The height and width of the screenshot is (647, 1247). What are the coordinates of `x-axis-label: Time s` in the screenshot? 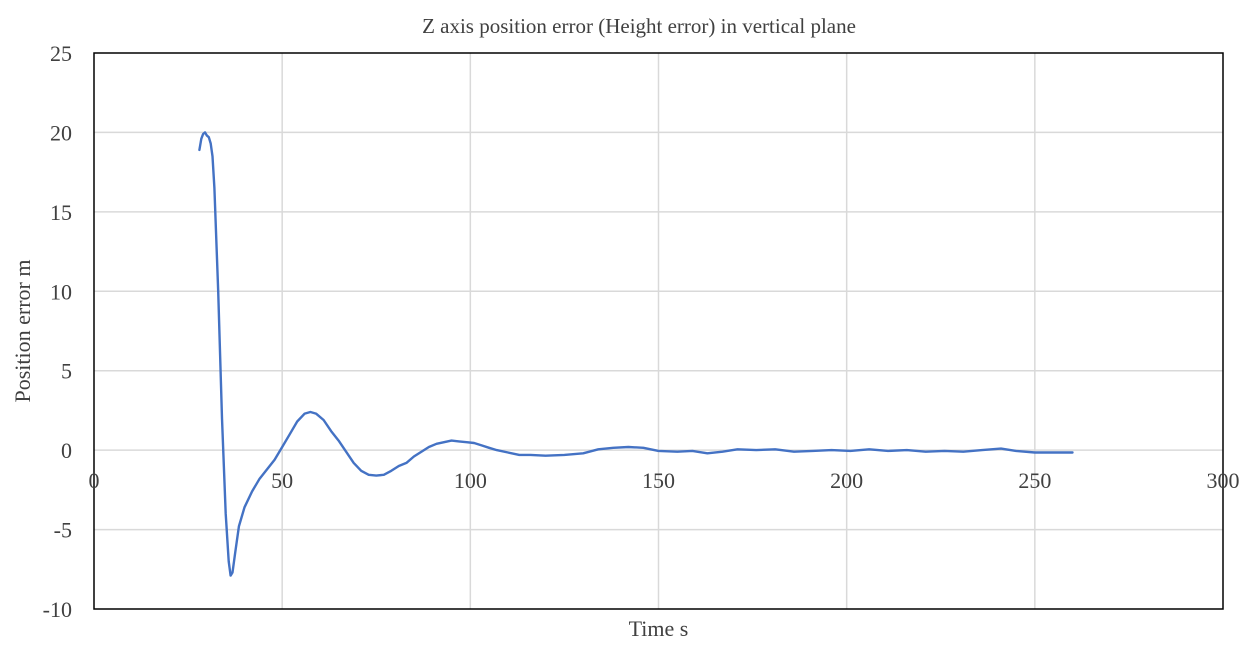 It's located at (659, 628).